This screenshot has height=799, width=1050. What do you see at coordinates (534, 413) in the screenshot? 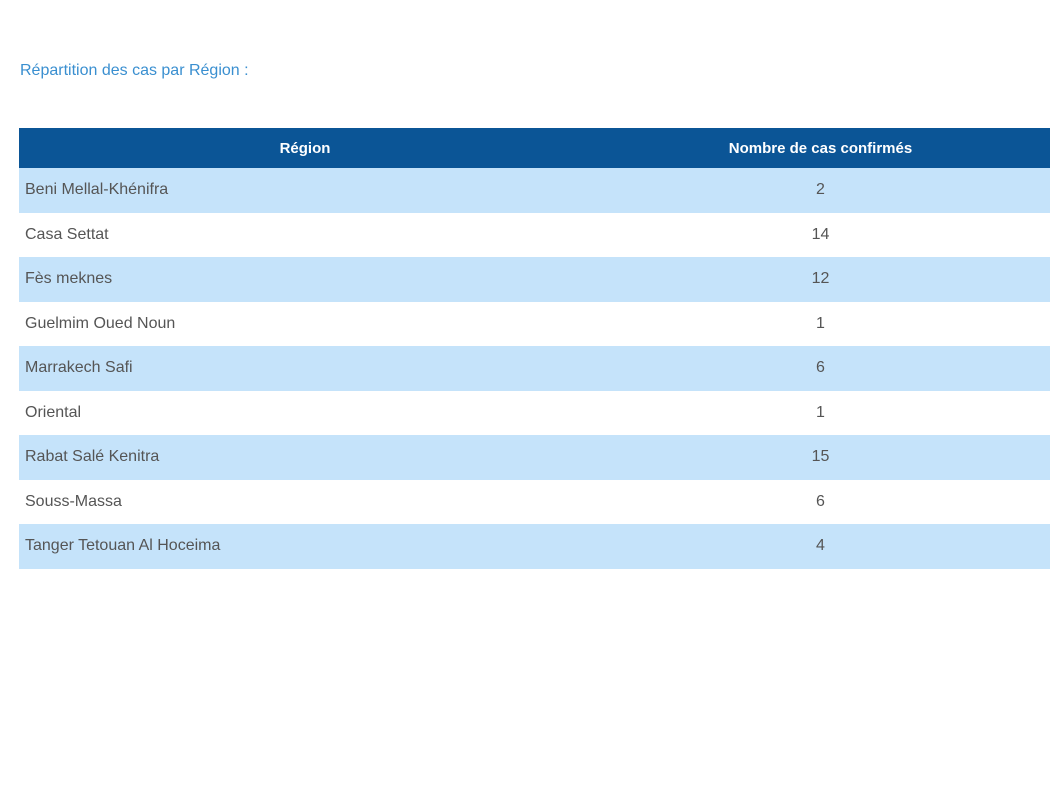
I see `table-row: Oriental 1` at bounding box center [534, 413].